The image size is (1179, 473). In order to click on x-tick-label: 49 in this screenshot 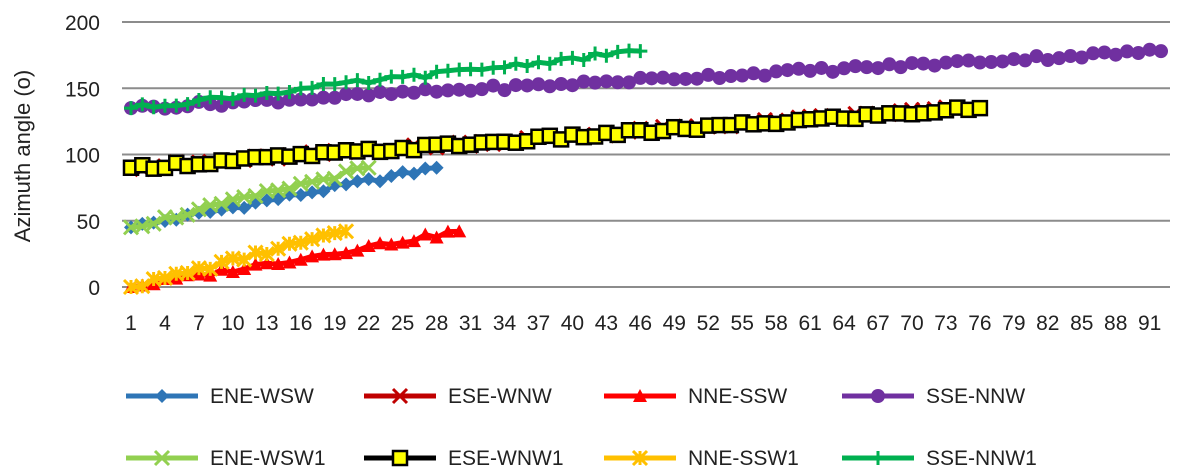, I will do `click(674, 323)`.